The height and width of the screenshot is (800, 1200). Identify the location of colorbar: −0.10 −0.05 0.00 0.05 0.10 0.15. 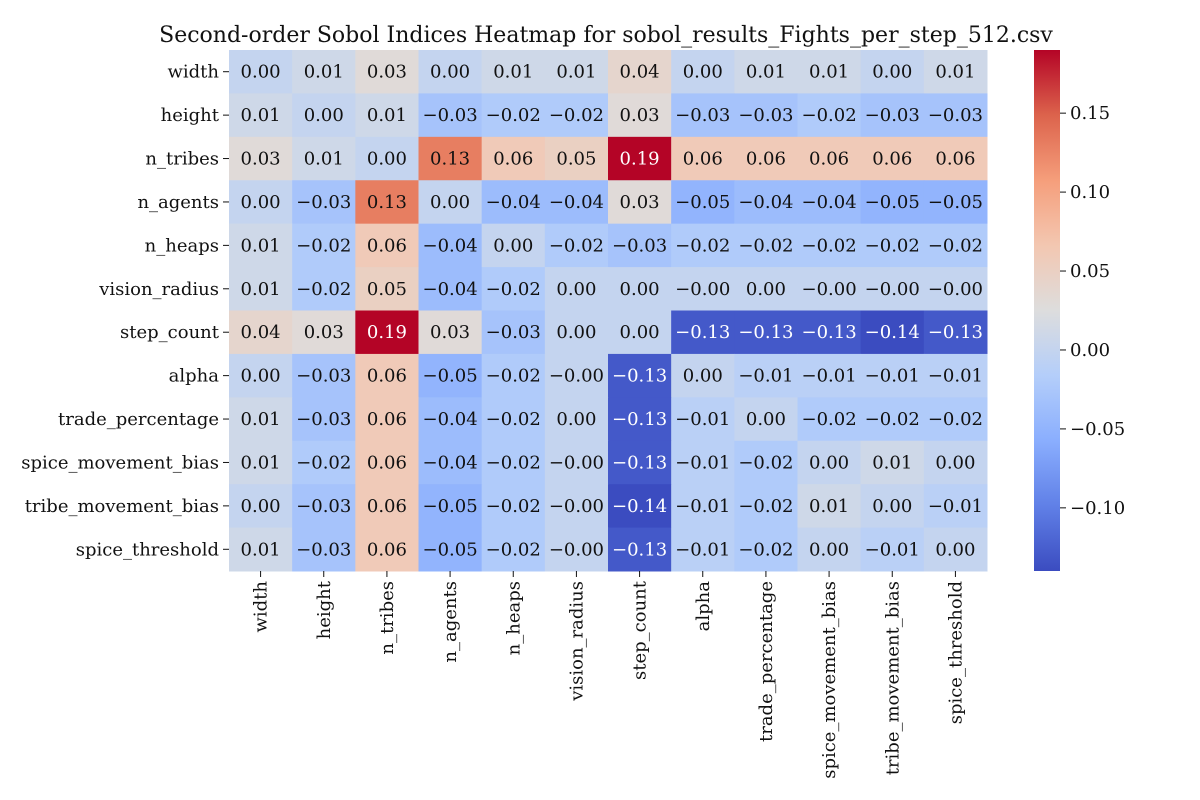
(1079, 310).